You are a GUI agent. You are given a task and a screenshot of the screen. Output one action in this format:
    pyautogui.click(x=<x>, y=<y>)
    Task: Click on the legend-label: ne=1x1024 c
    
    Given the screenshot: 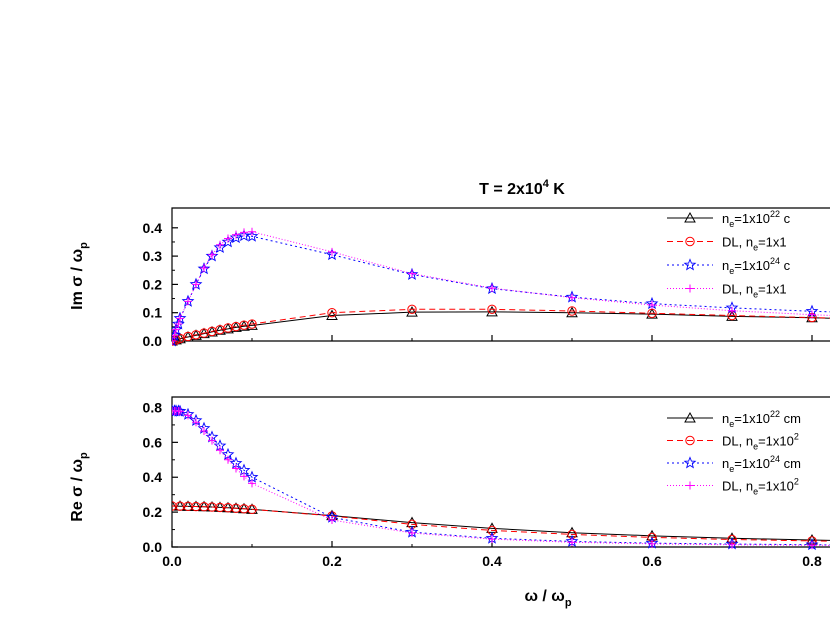 What is the action you would take?
    pyautogui.click(x=756, y=266)
    